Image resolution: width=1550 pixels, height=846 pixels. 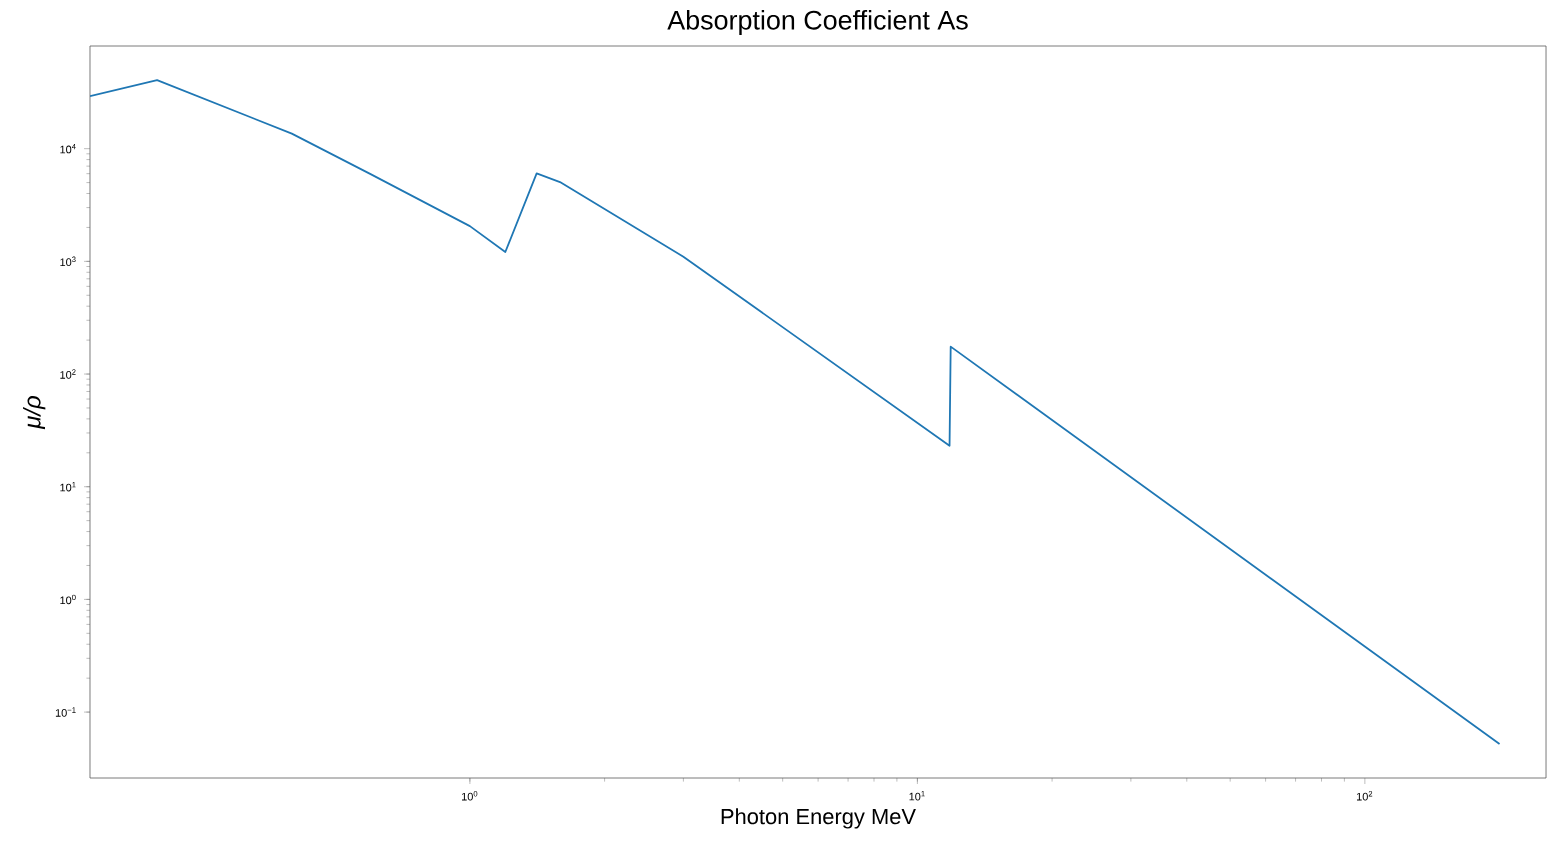 I want to click on x-axis-title: Photon Energy MeV, so click(x=818, y=818).